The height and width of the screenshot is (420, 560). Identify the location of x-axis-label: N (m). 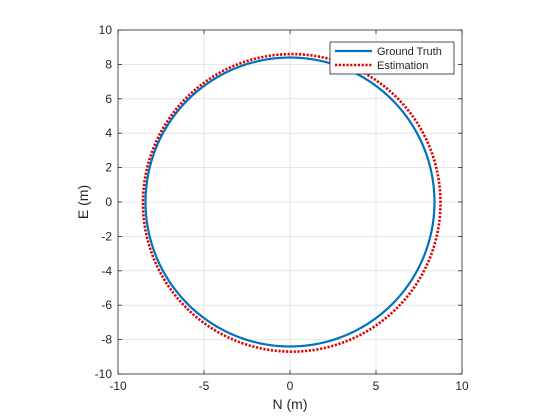
(290, 404).